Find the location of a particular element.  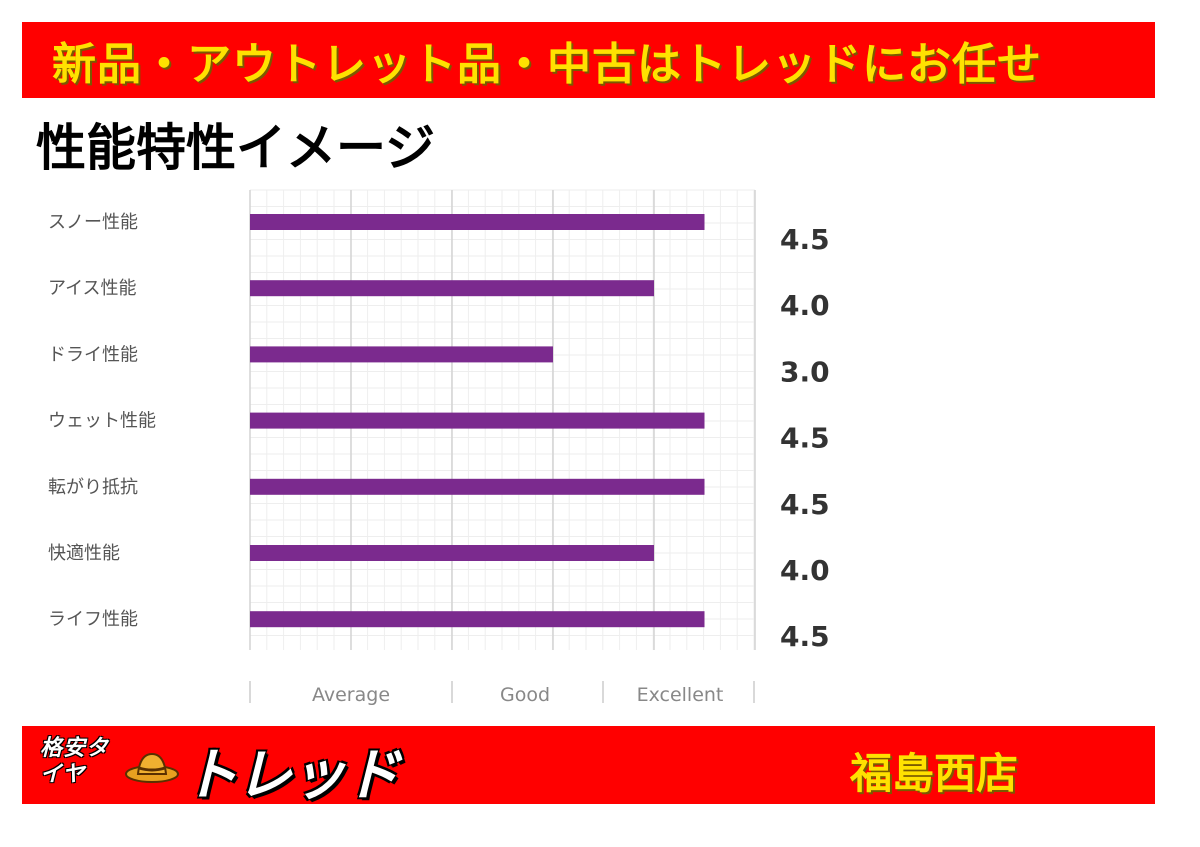

category-label: ドライ性能 is located at coordinates (93, 354).